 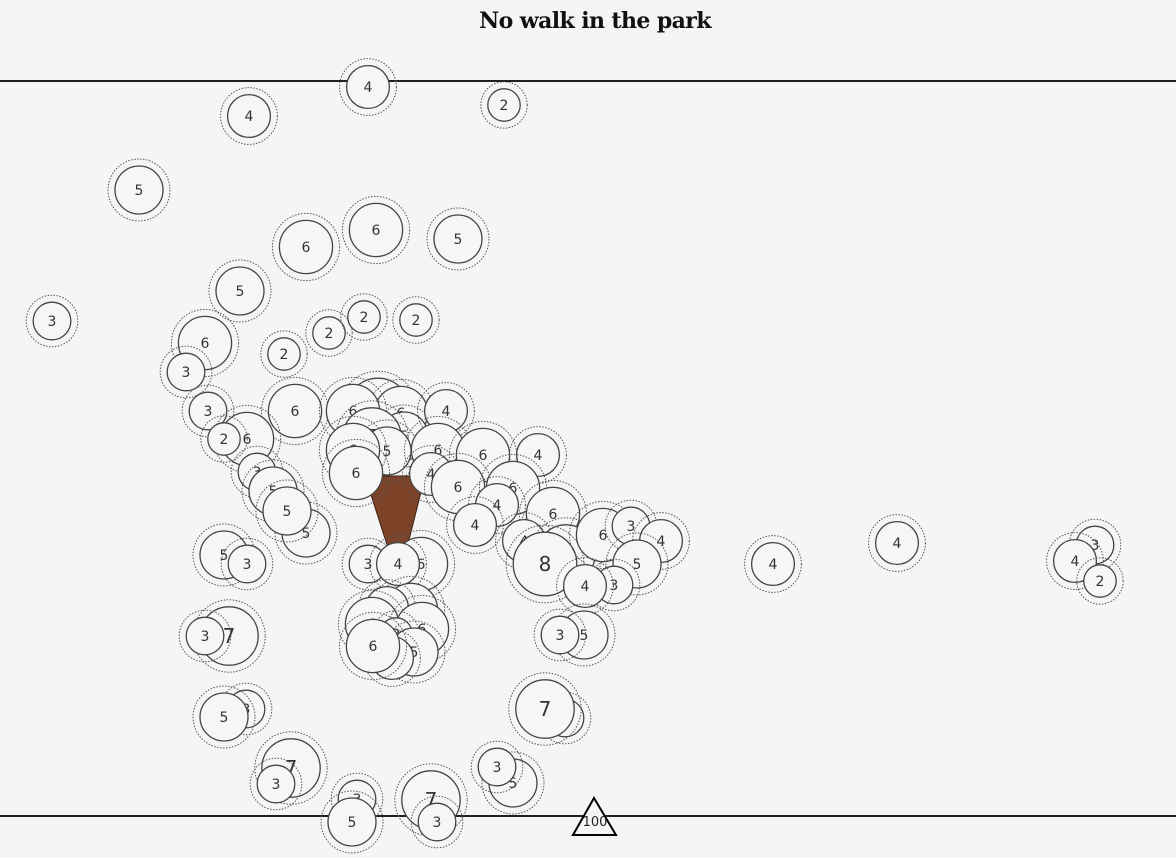 I want to click on data-point: 8, so click(x=545, y=564).